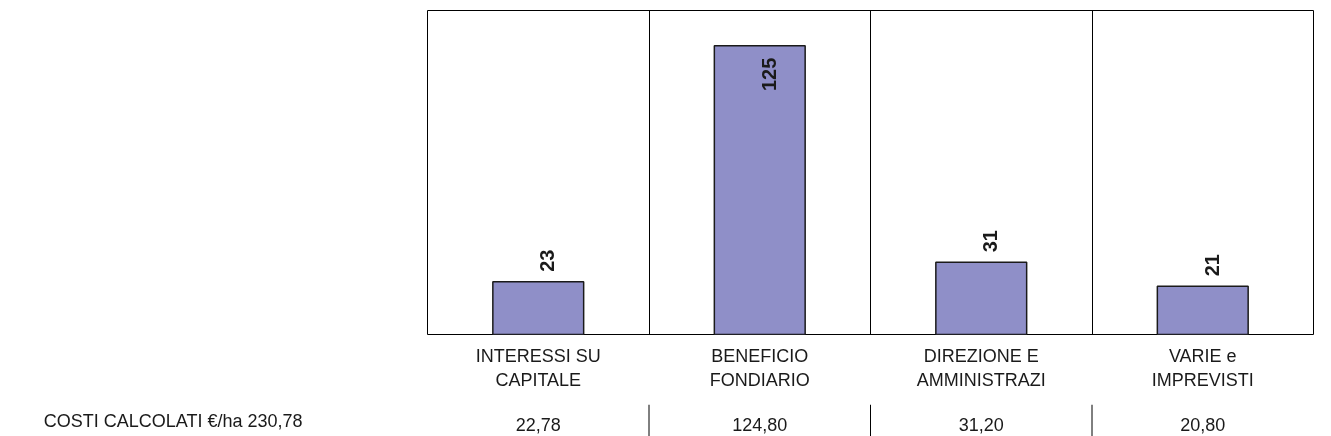 The height and width of the screenshot is (436, 1331). Describe the element at coordinates (990, 241) in the screenshot. I see `data-label: 31` at that location.